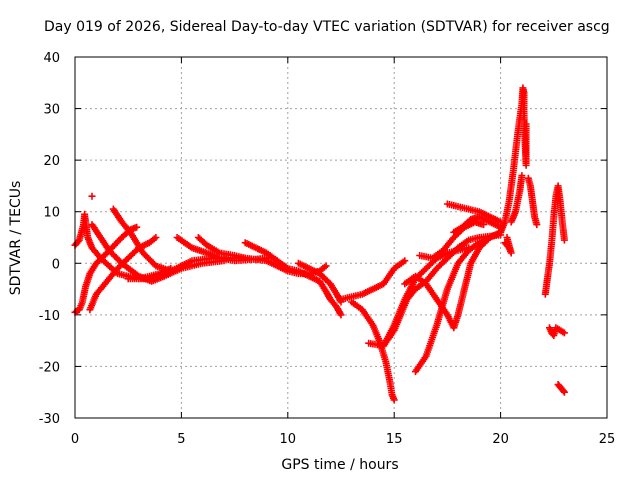 This screenshot has height=480, width=640. What do you see at coordinates (49, 367) in the screenshot?
I see `y-tick-label: -20` at bounding box center [49, 367].